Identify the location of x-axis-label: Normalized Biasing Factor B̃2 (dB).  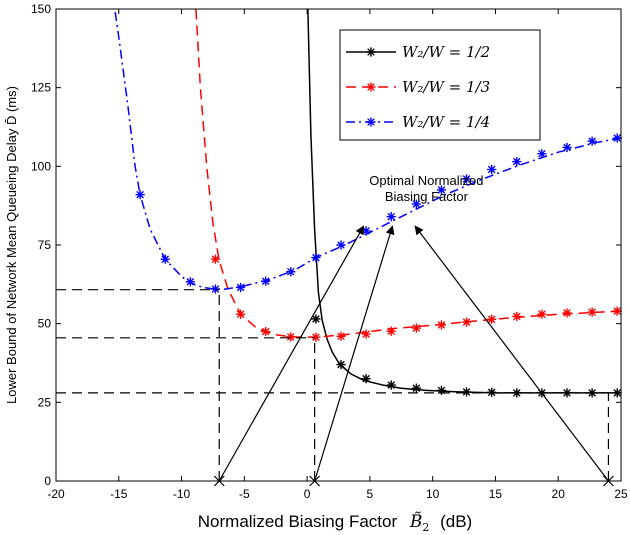
(335, 523).